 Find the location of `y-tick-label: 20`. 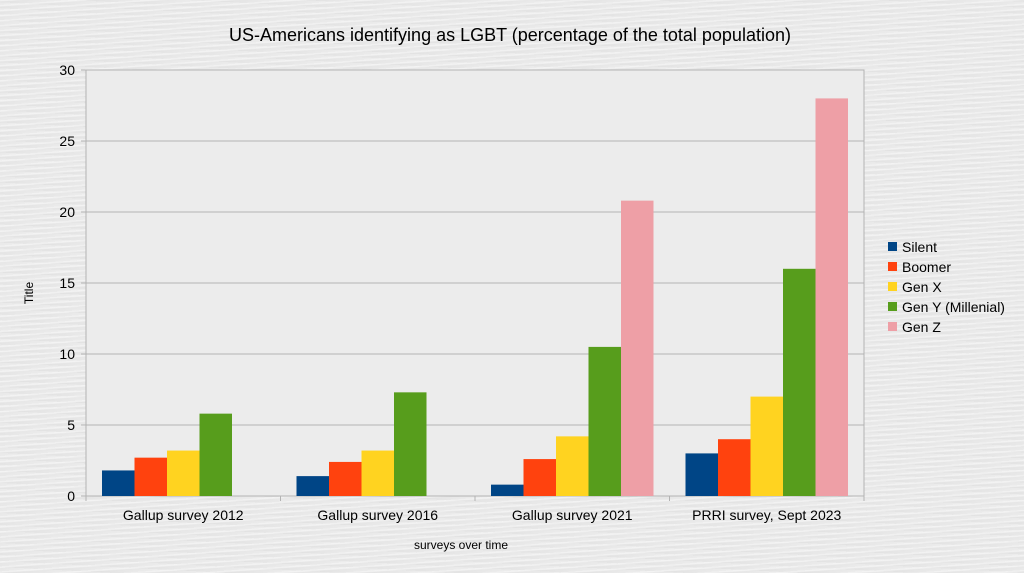

y-tick-label: 20 is located at coordinates (67, 212).